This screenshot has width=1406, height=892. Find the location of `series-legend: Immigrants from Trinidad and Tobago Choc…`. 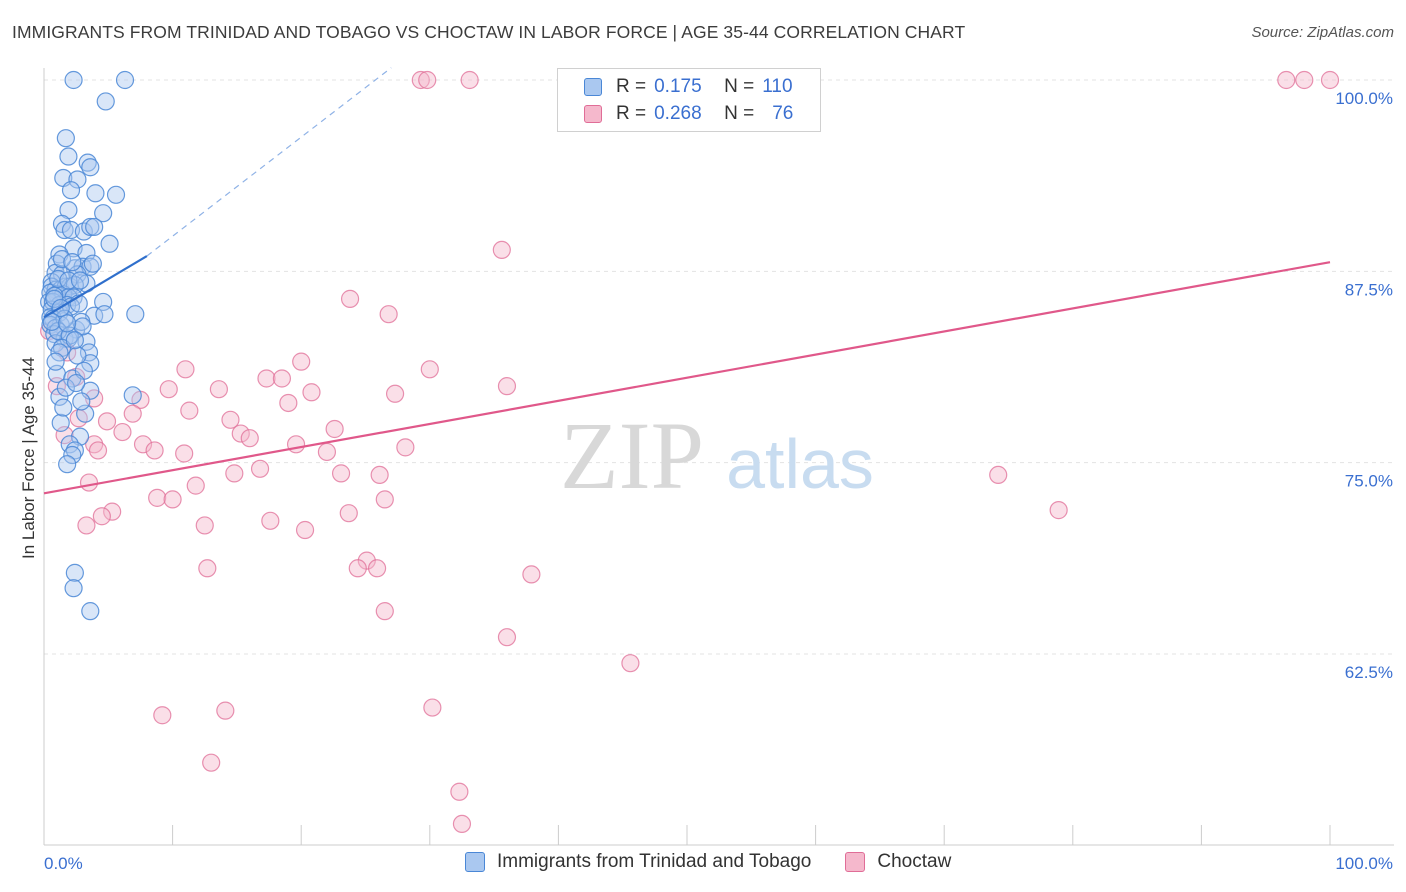

series-legend: Immigrants from Trinidad and Tobago Choc… is located at coordinates (725, 862).